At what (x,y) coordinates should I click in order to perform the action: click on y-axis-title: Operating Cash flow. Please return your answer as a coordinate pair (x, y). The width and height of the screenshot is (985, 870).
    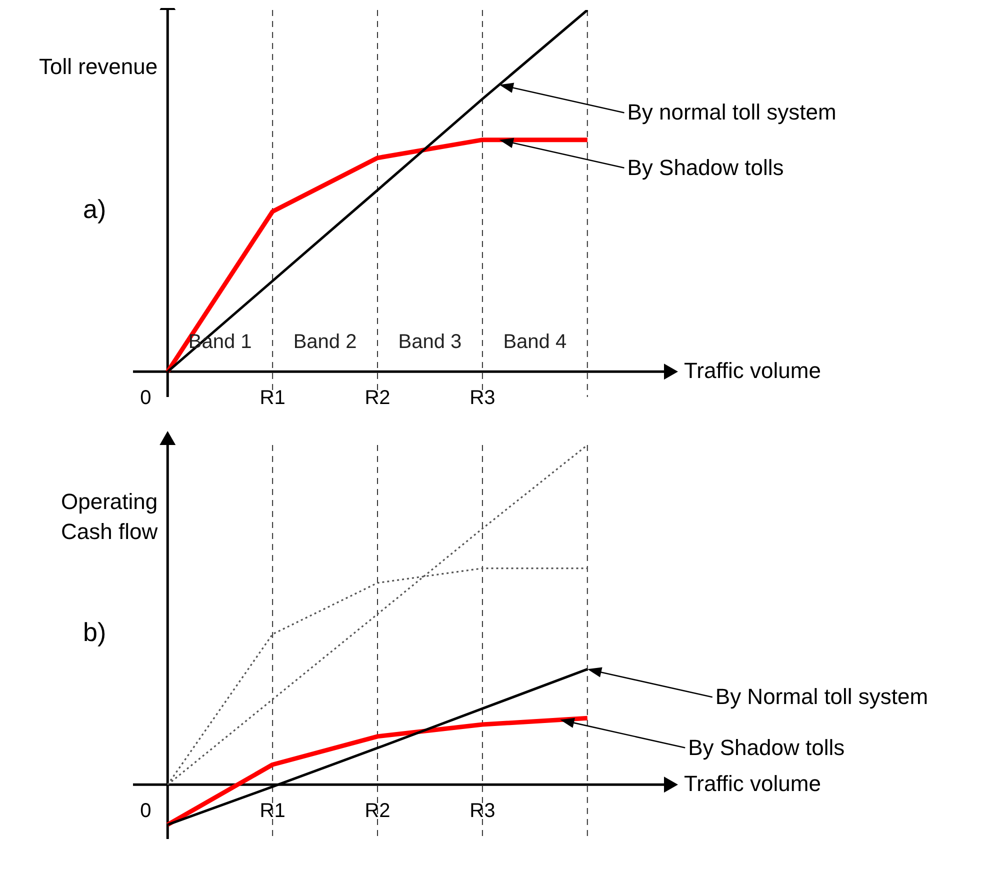
    Looking at the image, I should click on (109, 517).